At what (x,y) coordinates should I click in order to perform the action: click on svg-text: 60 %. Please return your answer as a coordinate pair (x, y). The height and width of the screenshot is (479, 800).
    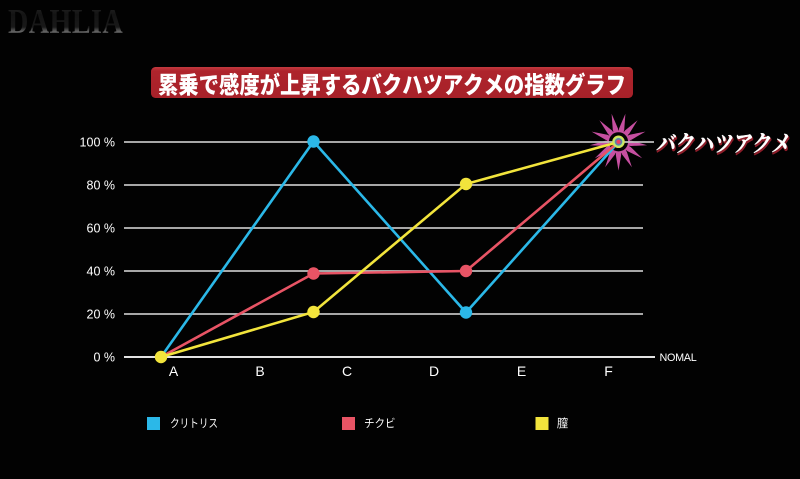
    Looking at the image, I should click on (101, 229).